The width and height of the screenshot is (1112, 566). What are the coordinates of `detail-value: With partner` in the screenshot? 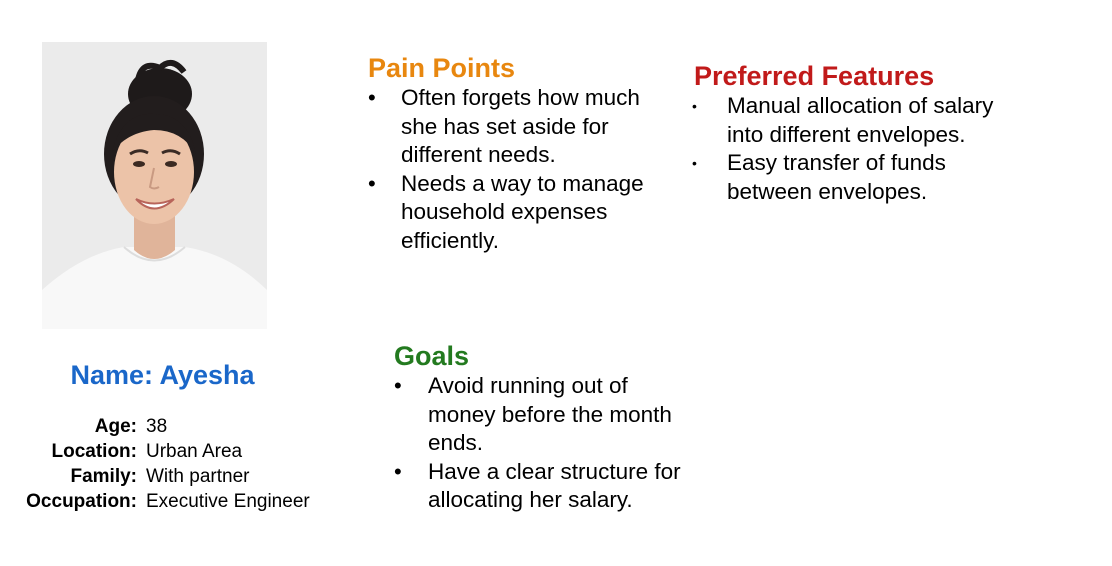 It's located at (198, 476).